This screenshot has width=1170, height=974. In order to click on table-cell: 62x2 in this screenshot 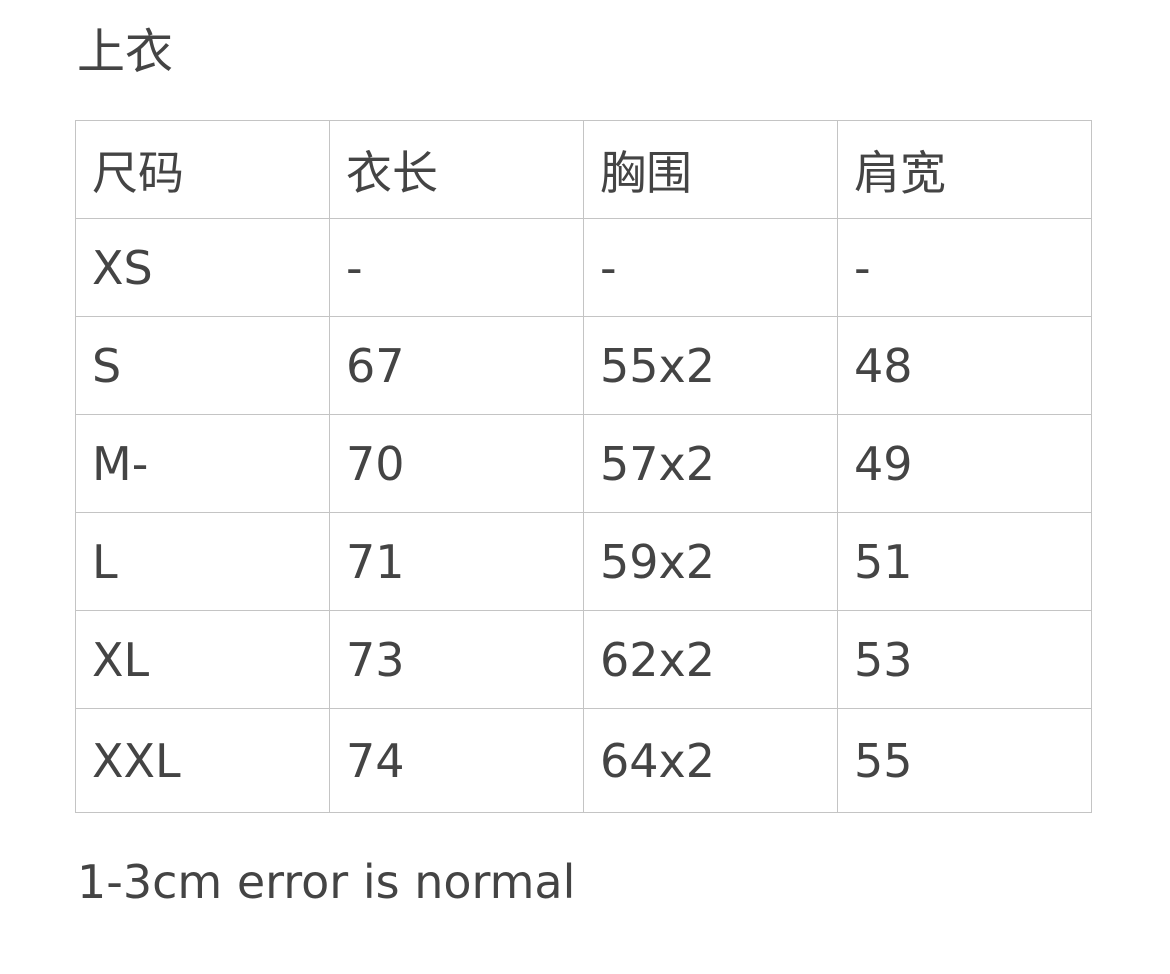, I will do `click(710, 659)`.